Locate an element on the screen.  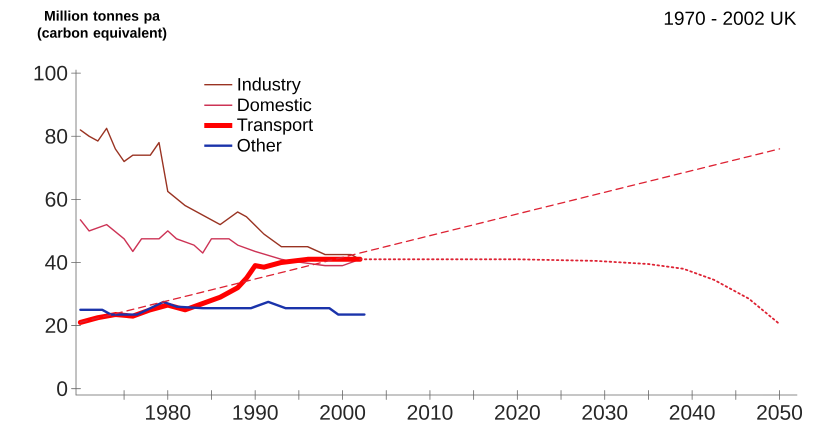
x-tick-label: 2040 is located at coordinates (692, 412).